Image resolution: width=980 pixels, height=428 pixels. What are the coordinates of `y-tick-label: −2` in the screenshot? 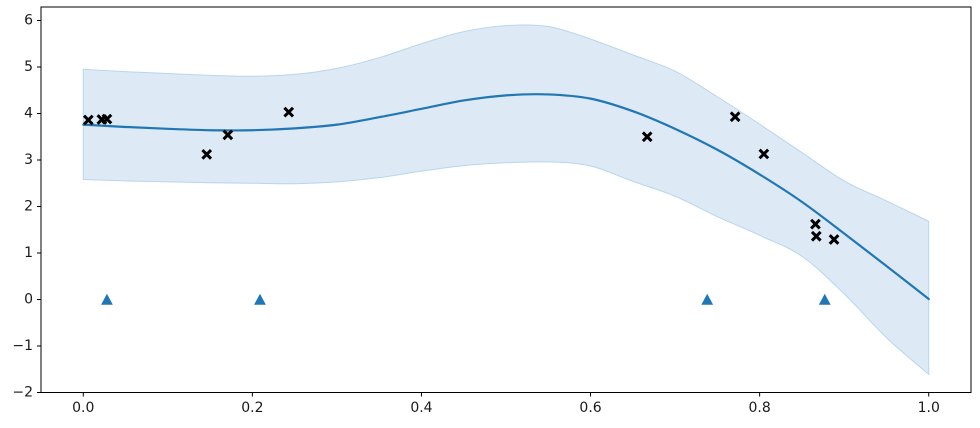 It's located at (22, 393).